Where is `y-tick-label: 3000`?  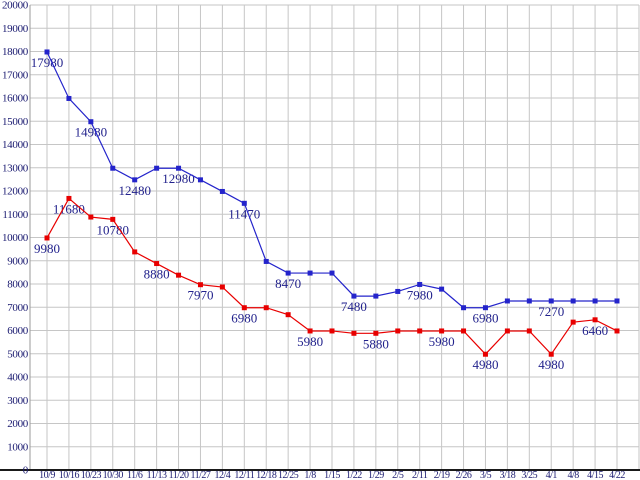
y-tick-label: 3000 is located at coordinates (18, 401).